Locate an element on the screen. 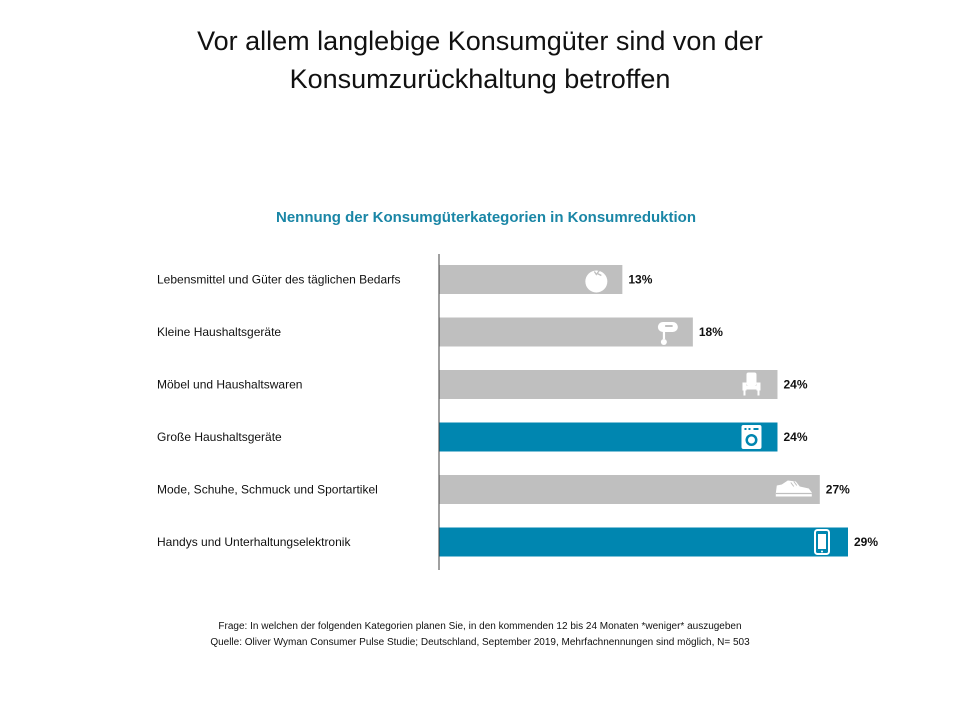 The height and width of the screenshot is (720, 960). category-label: Kleine Haushaltsgeräte is located at coordinates (219, 332).